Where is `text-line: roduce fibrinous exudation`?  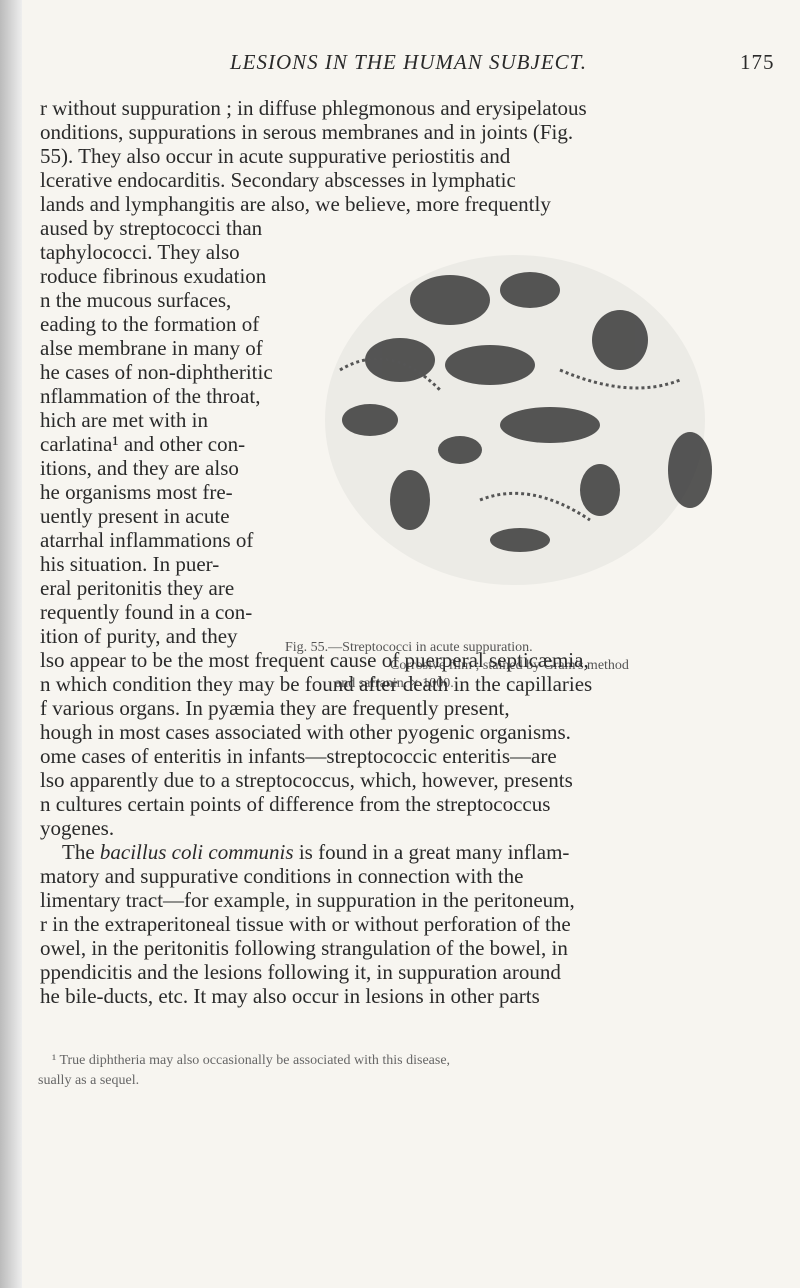
text-line: roduce fibrinous exudation is located at coordinates (153, 276).